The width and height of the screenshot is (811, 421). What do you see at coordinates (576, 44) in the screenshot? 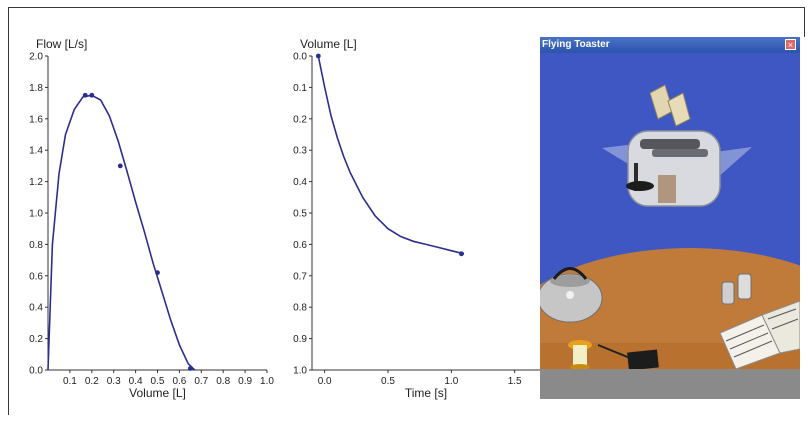
I see `window-title: Flying Toaster` at bounding box center [576, 44].